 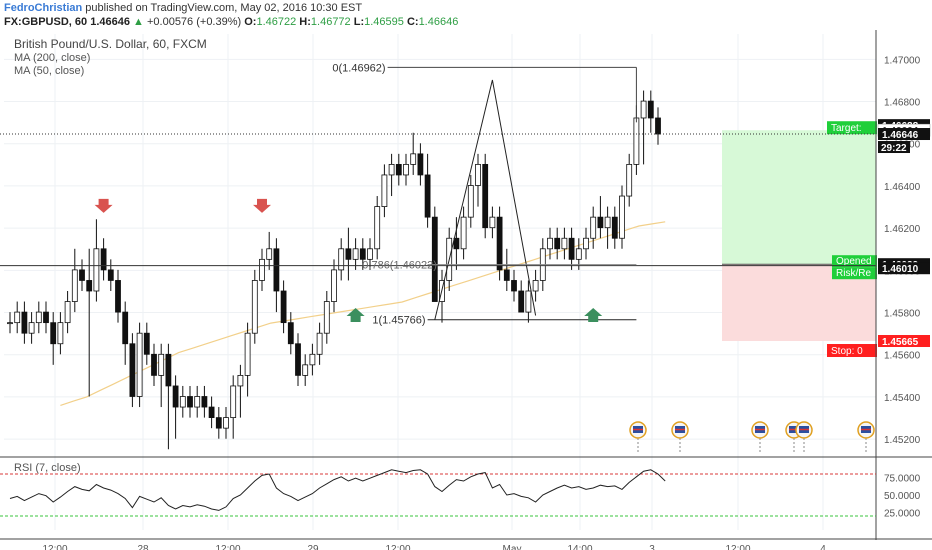 What do you see at coordinates (652, 547) in the screenshot?
I see `x-tick-label: 3` at bounding box center [652, 547].